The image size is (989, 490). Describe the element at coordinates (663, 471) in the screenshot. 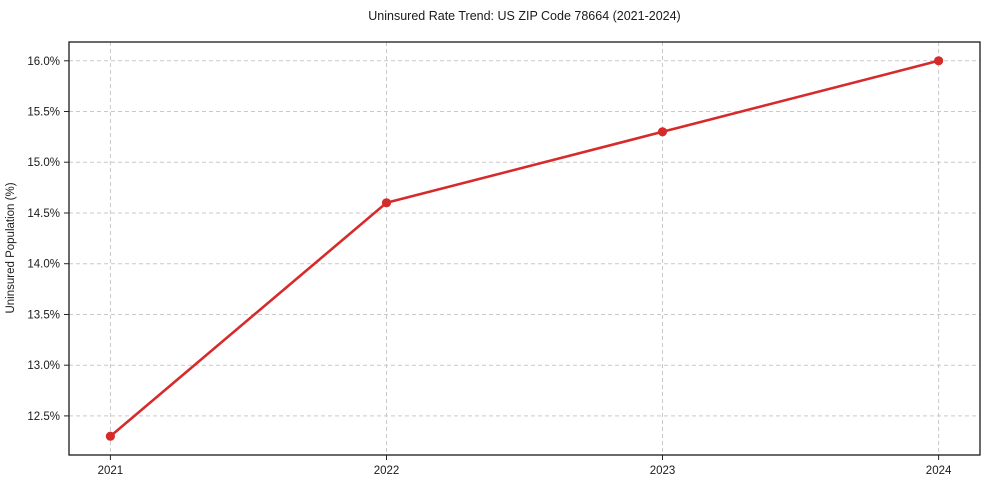

I see `x-tick-label: 2023` at that location.